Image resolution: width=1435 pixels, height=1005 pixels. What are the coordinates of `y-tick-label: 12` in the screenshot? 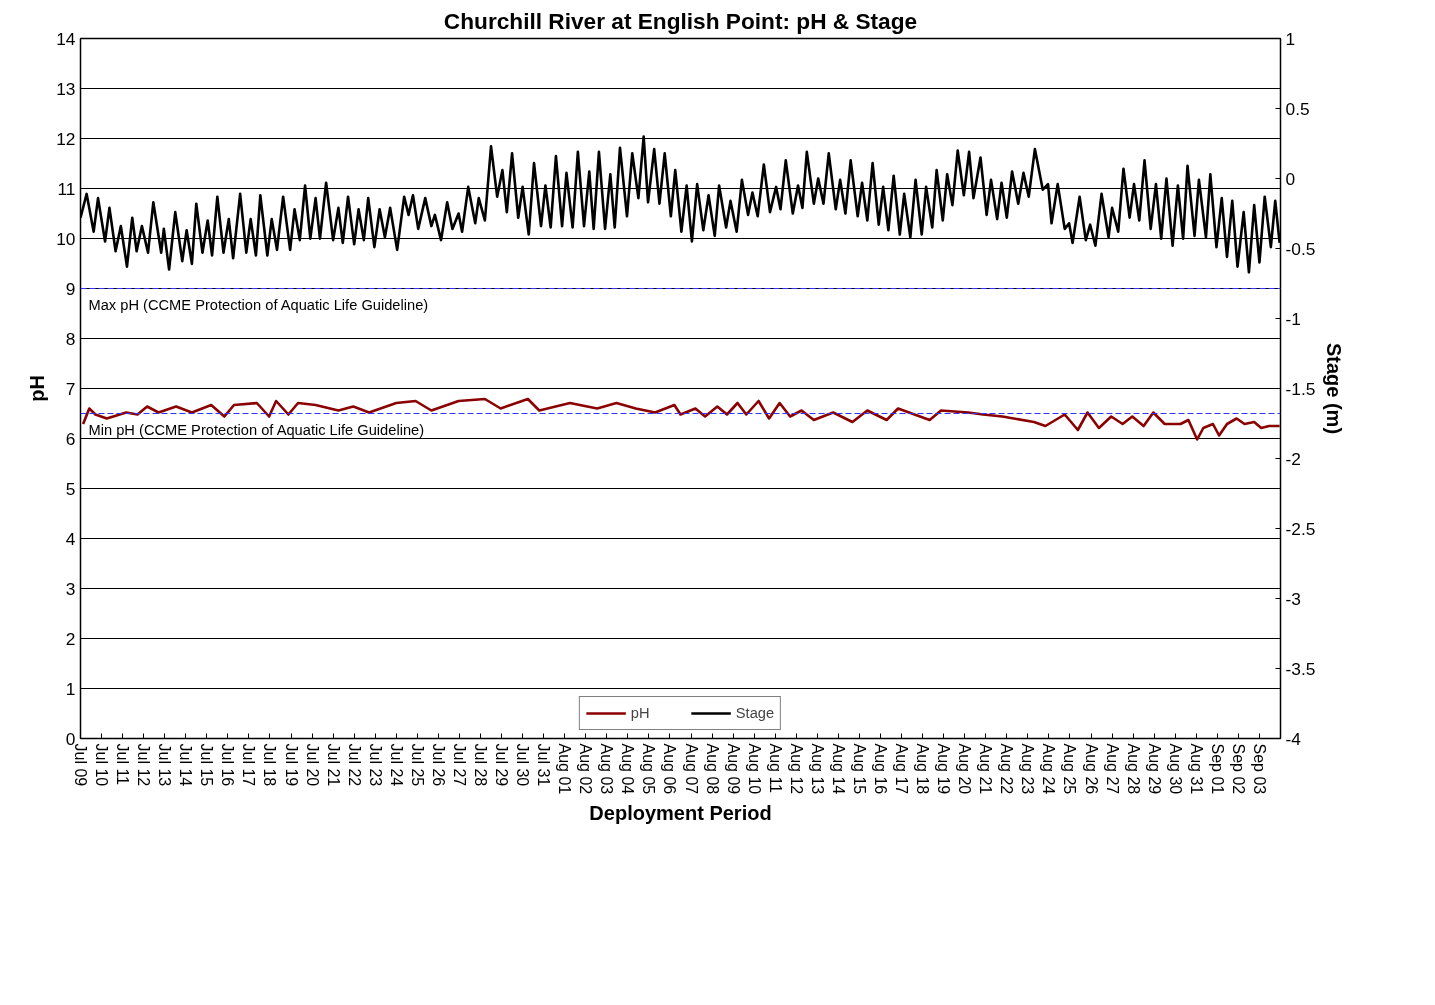 It's located at (66, 138).